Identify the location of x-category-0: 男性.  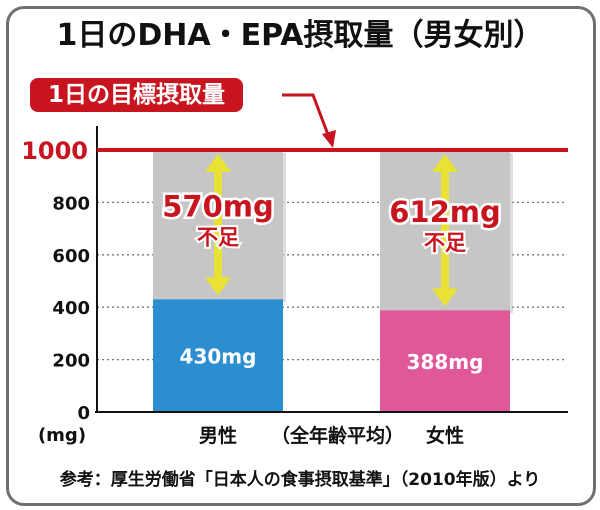
(218, 435).